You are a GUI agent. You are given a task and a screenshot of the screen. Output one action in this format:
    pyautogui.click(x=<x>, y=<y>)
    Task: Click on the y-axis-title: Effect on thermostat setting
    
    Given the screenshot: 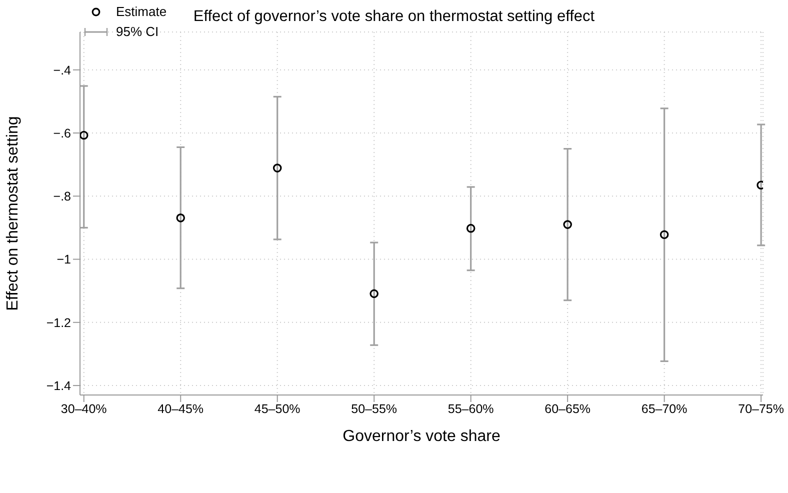 What is the action you would take?
    pyautogui.click(x=13, y=213)
    